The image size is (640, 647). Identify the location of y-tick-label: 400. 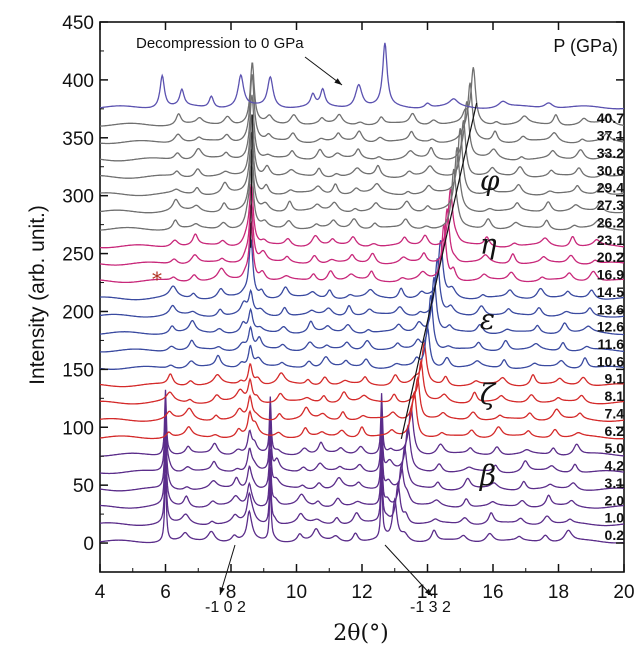
(78, 81).